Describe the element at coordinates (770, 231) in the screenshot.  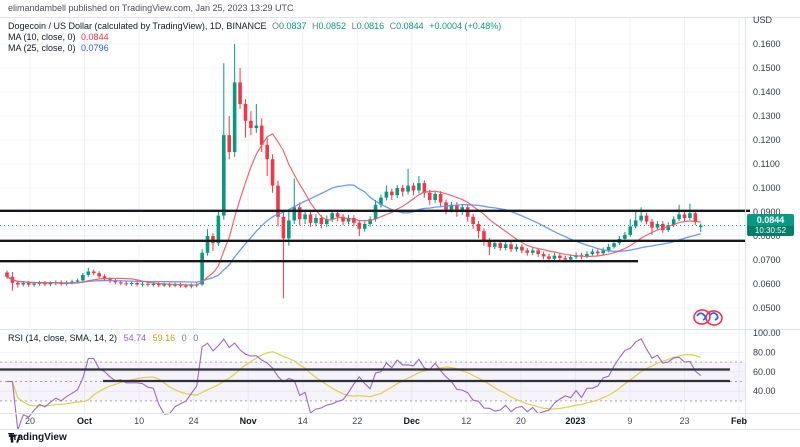
I see `bar-close-countdown: 10:30:52` at that location.